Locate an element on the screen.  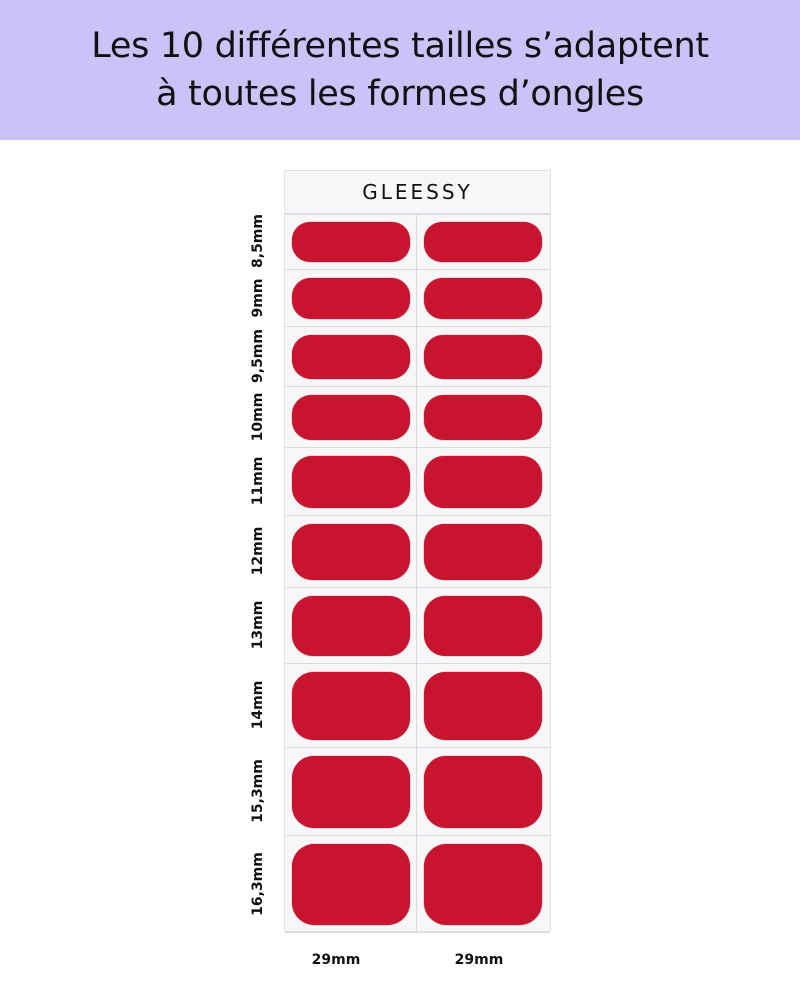
header-title-line1: Les 10 différentes tailles s’adaptent is located at coordinates (400, 46).